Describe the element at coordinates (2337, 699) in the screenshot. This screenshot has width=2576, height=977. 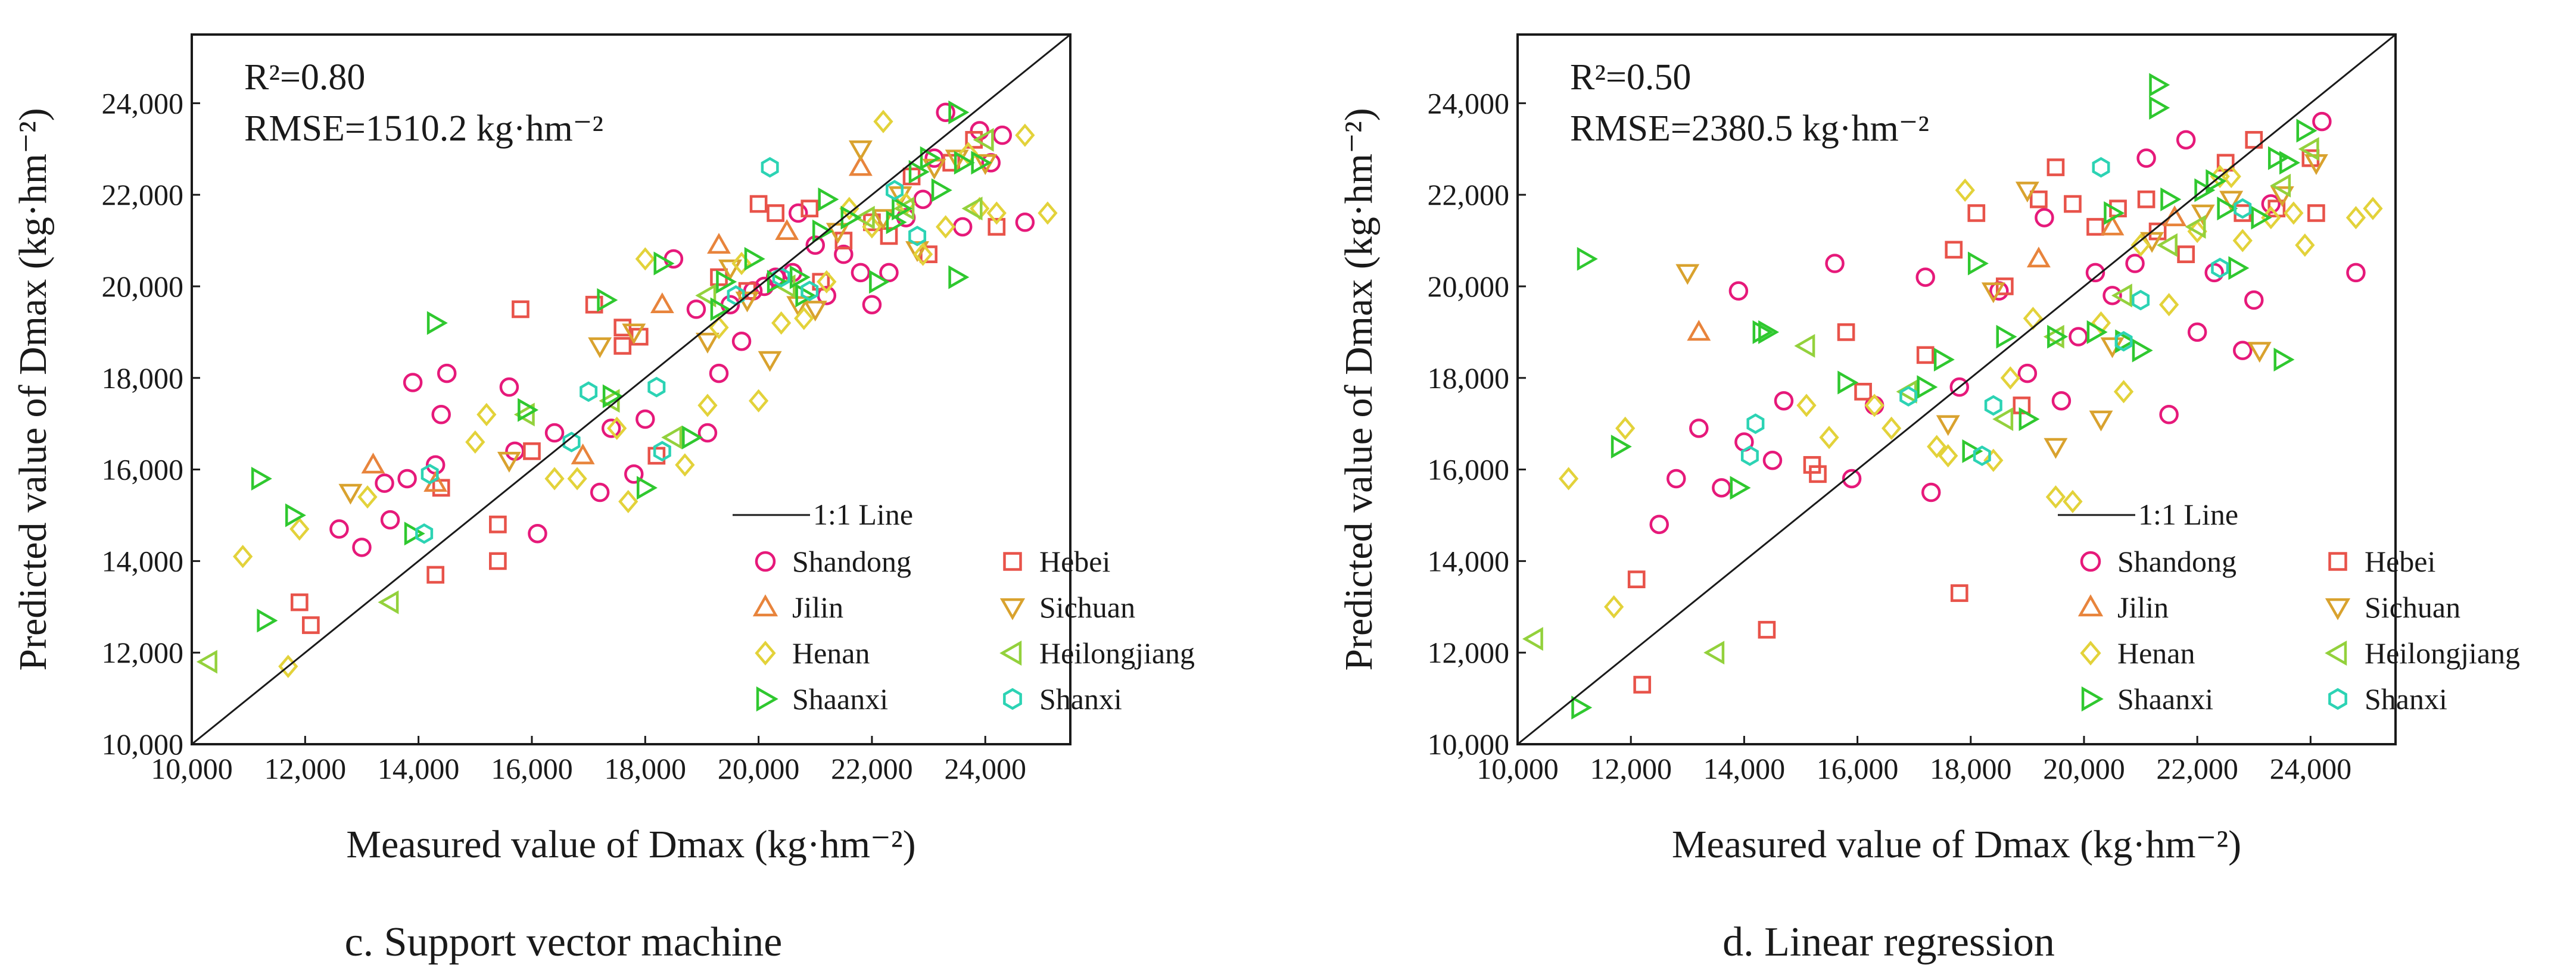
I see `legend-marker-shanxi` at that location.